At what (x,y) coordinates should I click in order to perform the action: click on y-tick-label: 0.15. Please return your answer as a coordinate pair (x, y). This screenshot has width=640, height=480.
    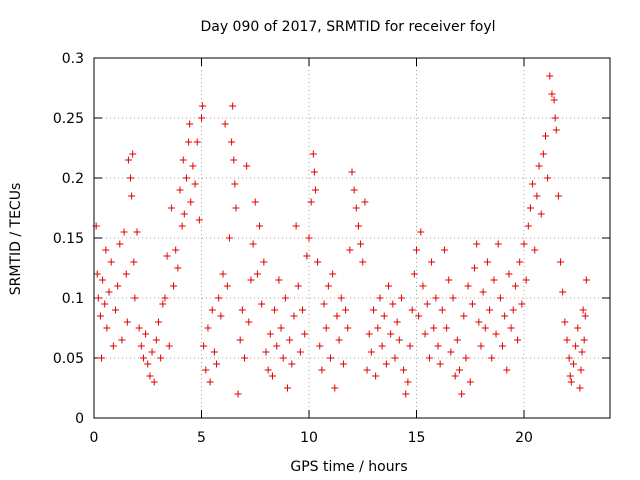
    Looking at the image, I should click on (68, 239).